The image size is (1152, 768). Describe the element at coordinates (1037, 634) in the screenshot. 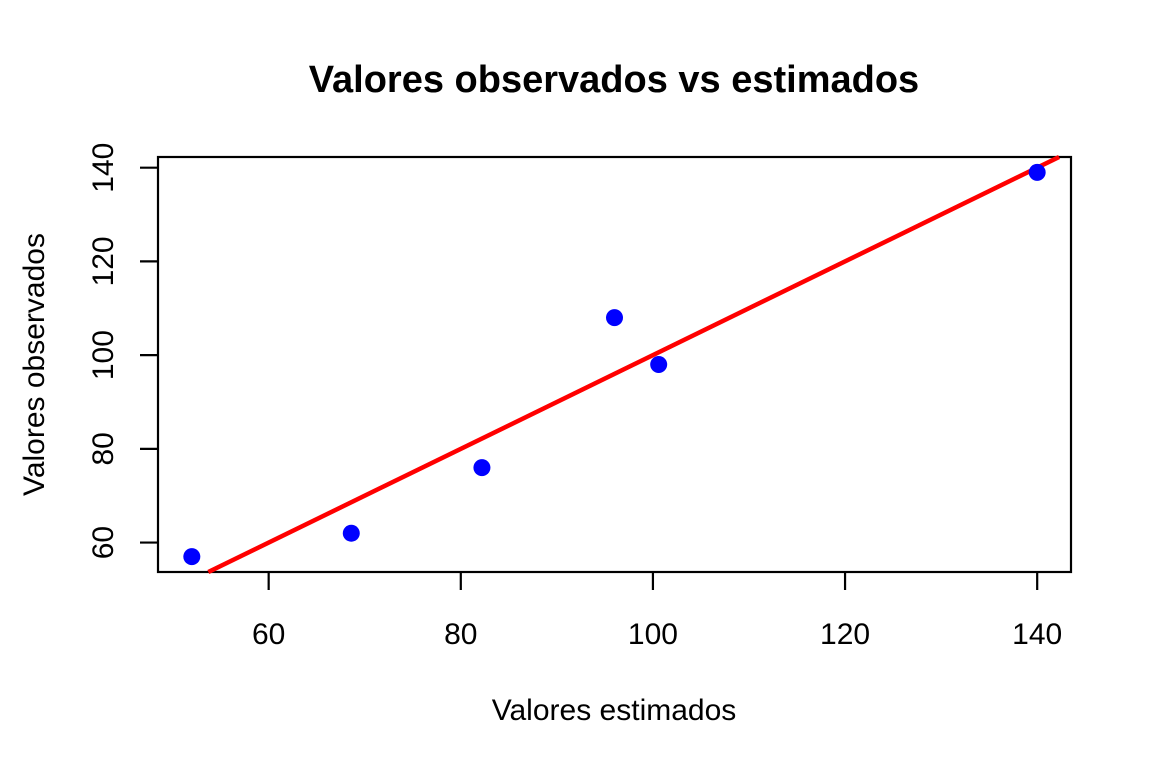

I see `x-tick-label: 140` at that location.